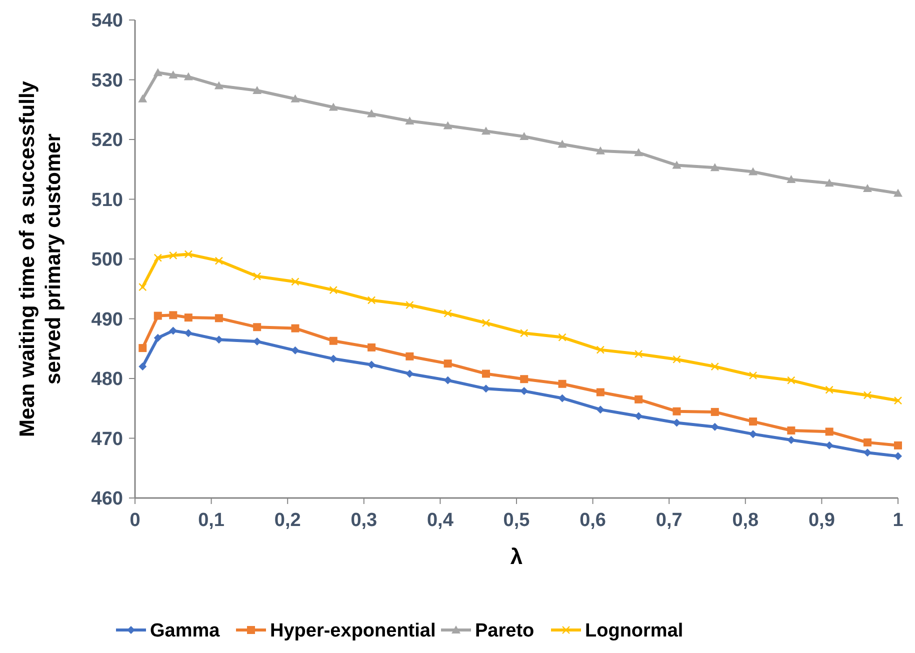 This screenshot has height=653, width=915. I want to click on x-tick-label: 0,9, so click(821, 520).